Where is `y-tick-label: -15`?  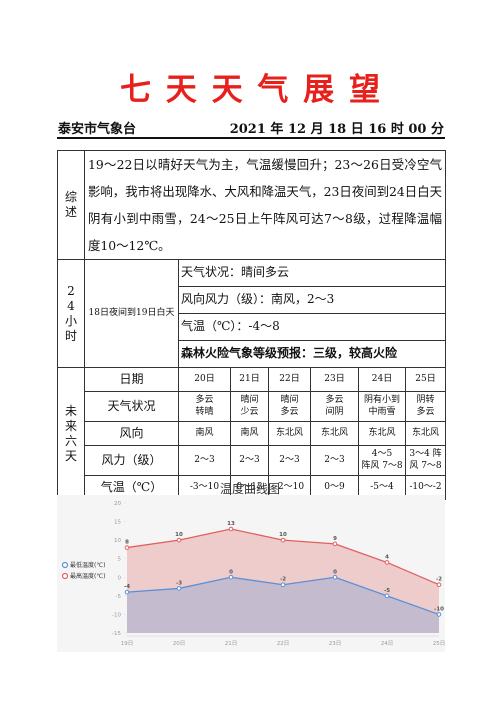
y-tick-label: -15 is located at coordinates (116, 634).